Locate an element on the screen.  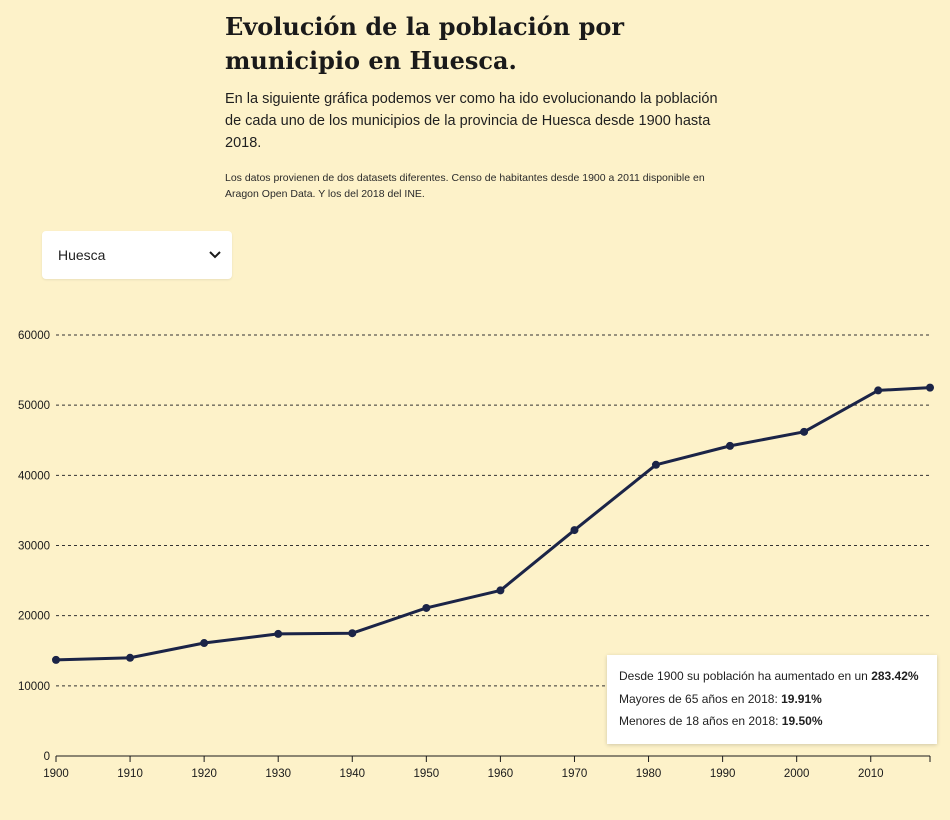
x-tick-label: 1980 is located at coordinates (649, 774).